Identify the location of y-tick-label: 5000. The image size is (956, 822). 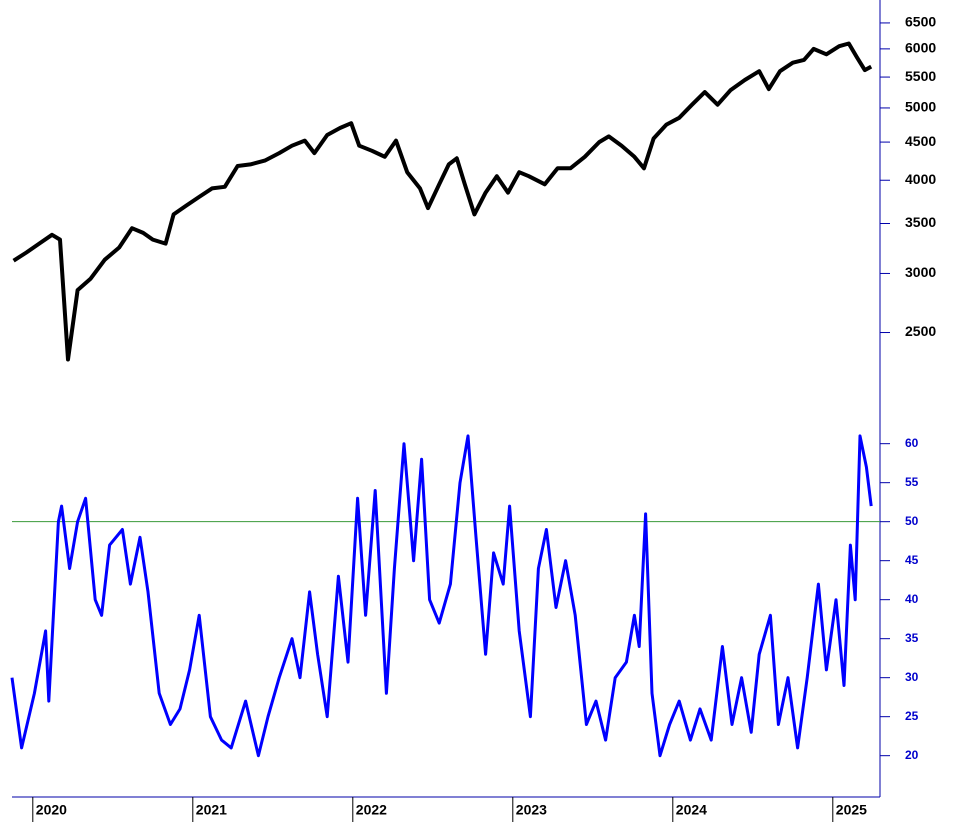
(920, 107).